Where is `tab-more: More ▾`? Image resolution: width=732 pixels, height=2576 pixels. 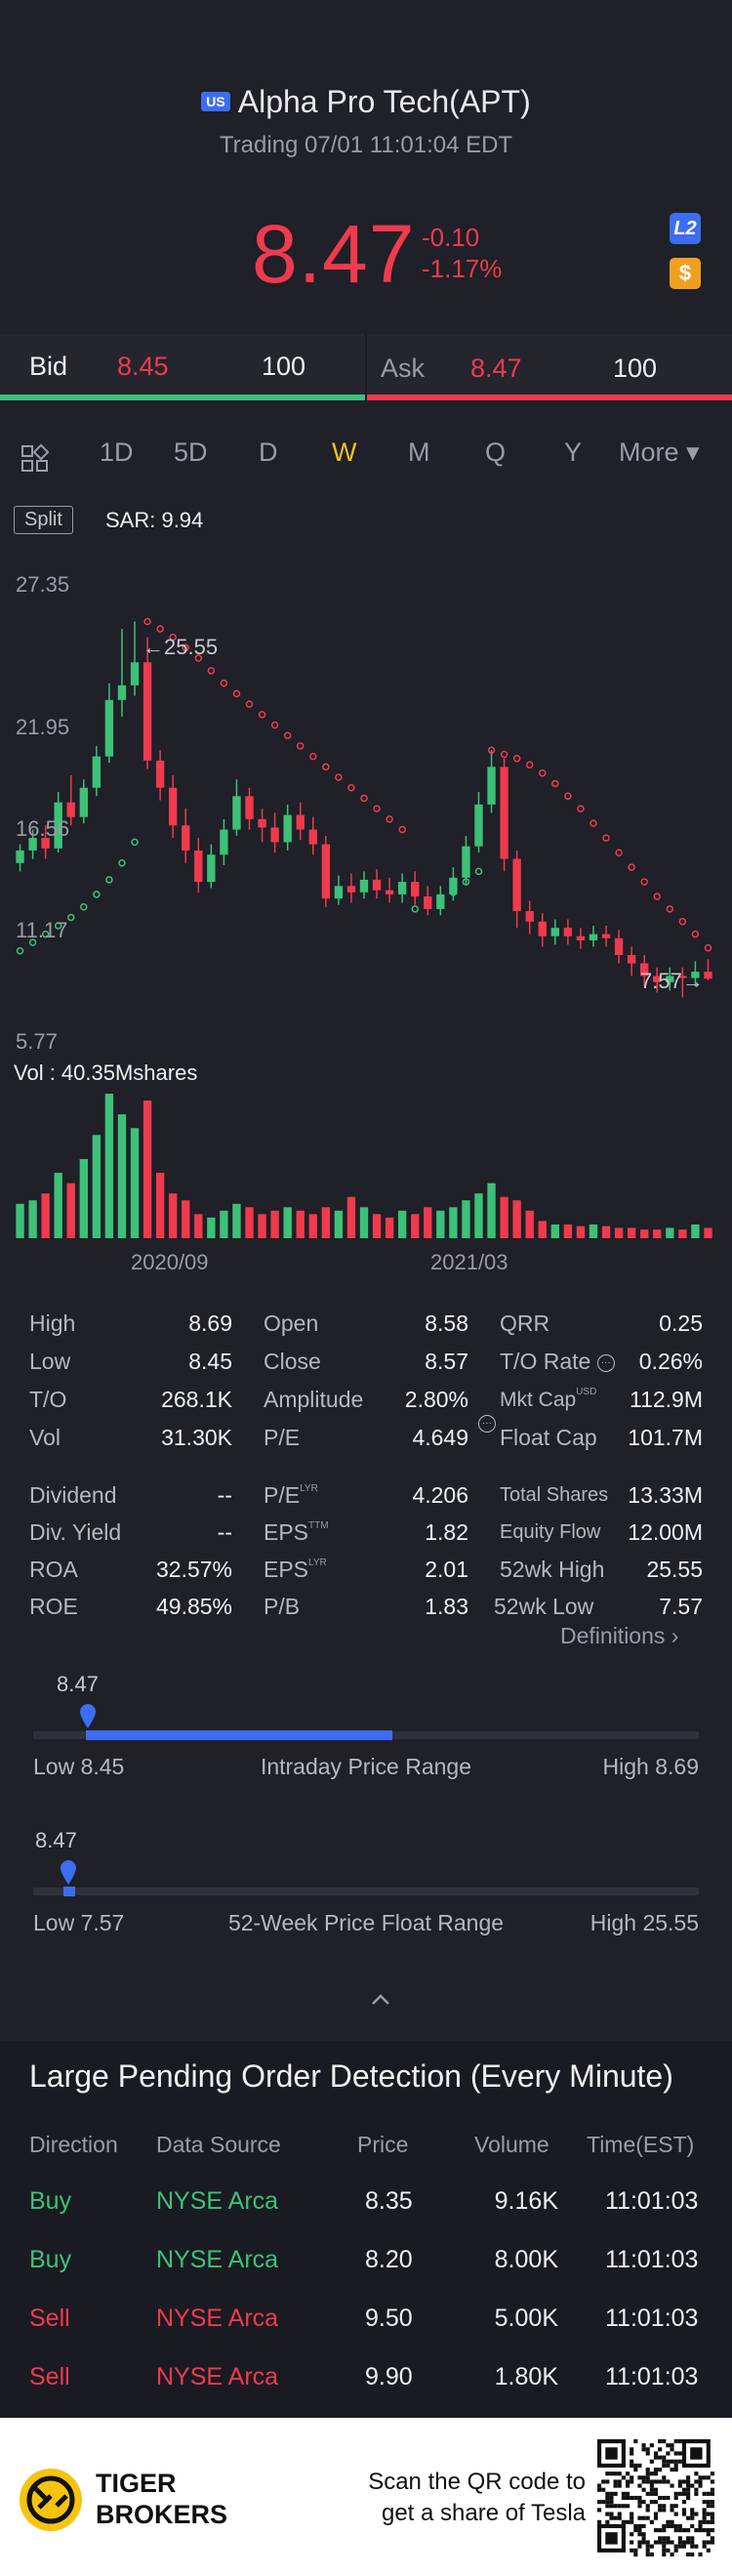 tab-more: More ▾ is located at coordinates (659, 452).